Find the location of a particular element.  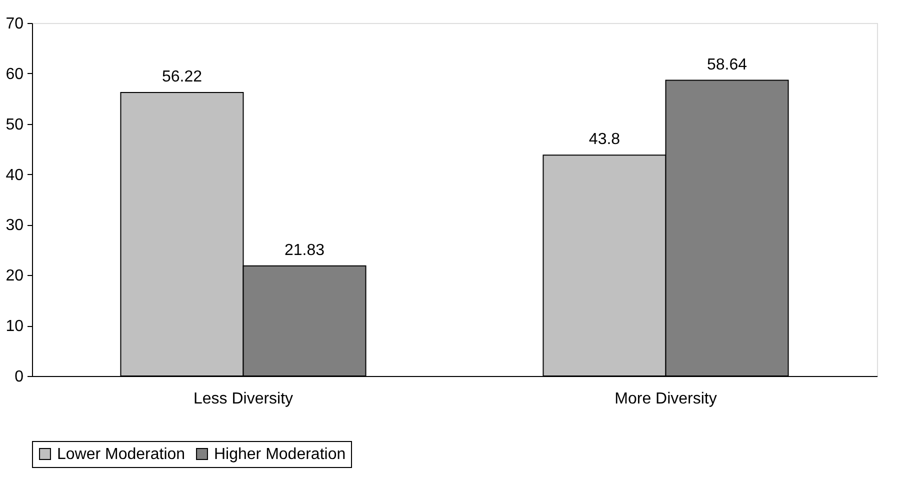

y-tick-label: 0 is located at coordinates (19, 377).